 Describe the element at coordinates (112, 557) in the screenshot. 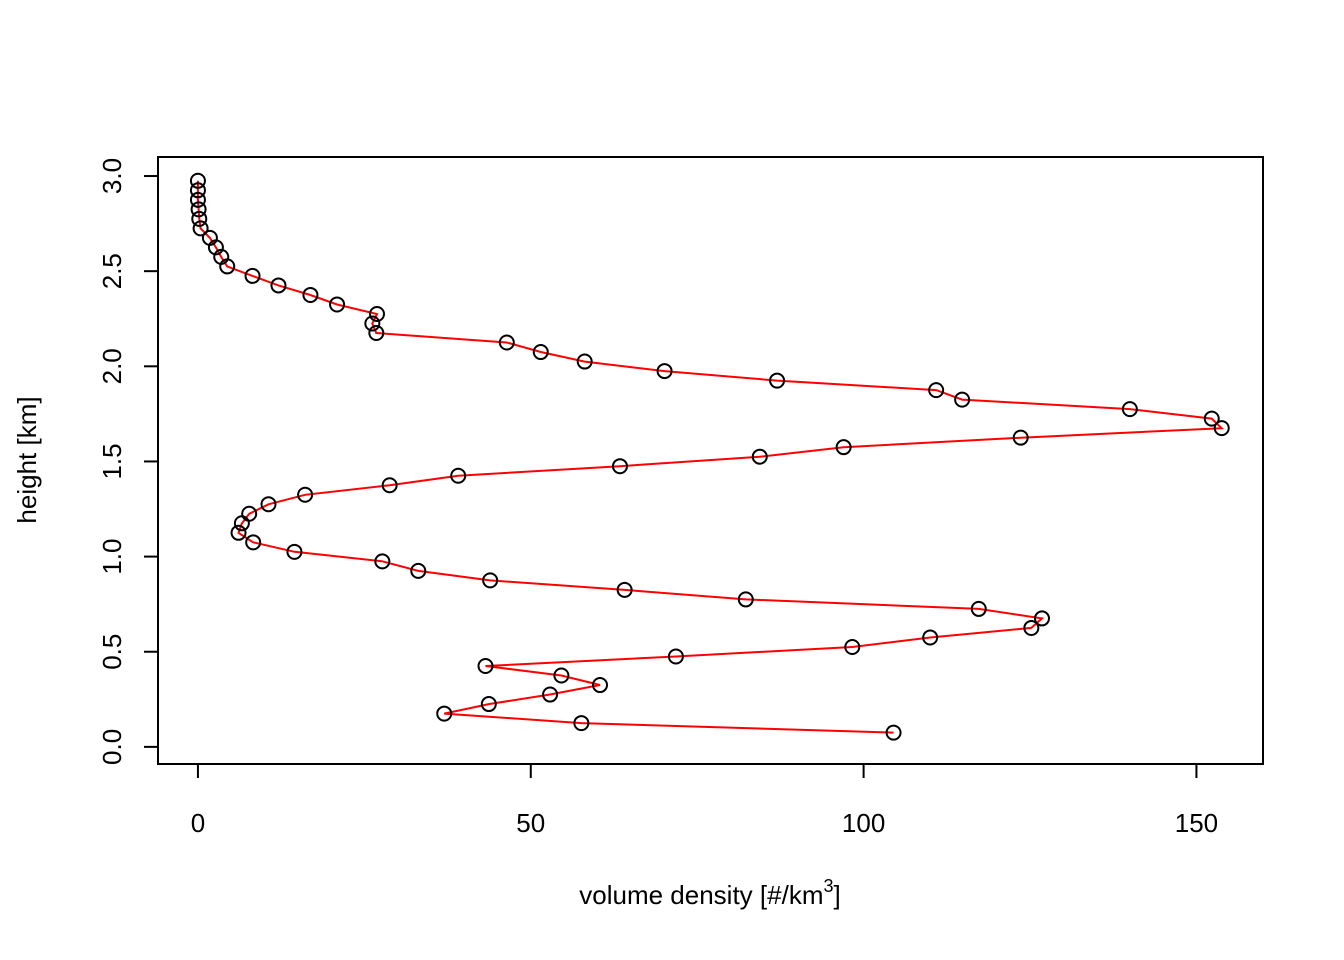

I see `y-tick-label: 1.0` at that location.